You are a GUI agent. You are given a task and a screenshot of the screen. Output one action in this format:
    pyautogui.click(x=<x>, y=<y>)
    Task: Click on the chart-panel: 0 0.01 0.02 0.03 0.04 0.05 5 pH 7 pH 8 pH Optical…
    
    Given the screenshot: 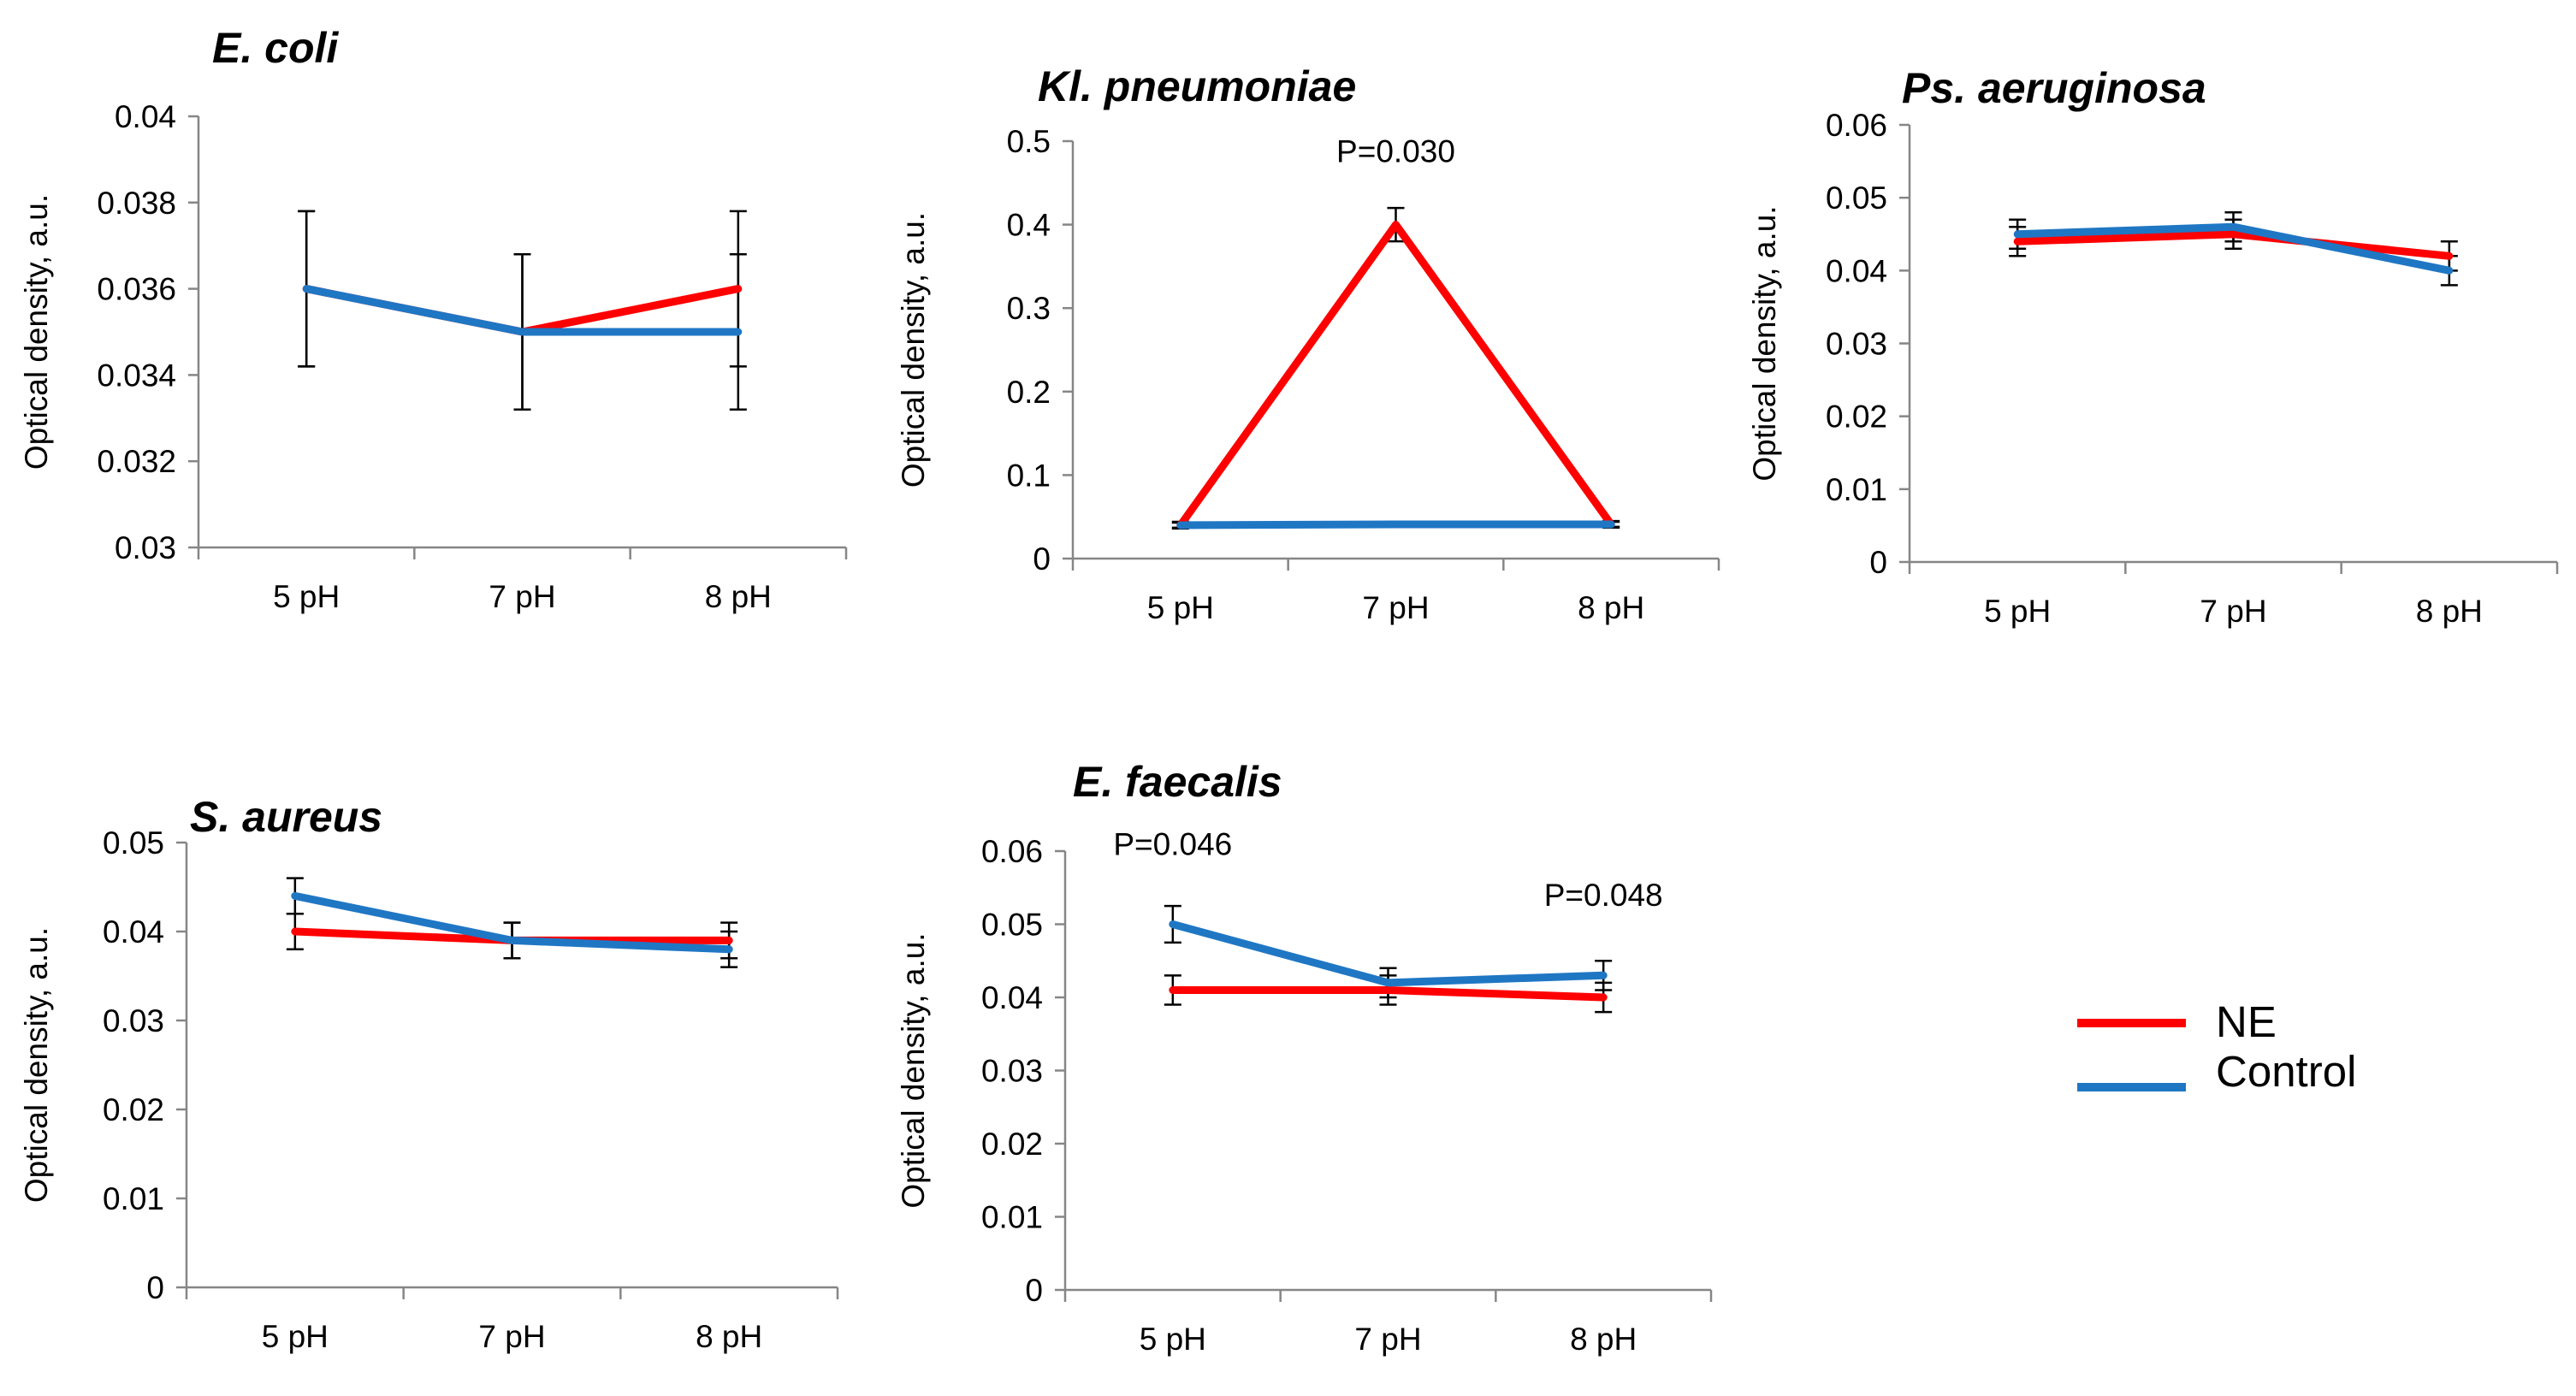 What is the action you would take?
    pyautogui.click(x=429, y=1073)
    